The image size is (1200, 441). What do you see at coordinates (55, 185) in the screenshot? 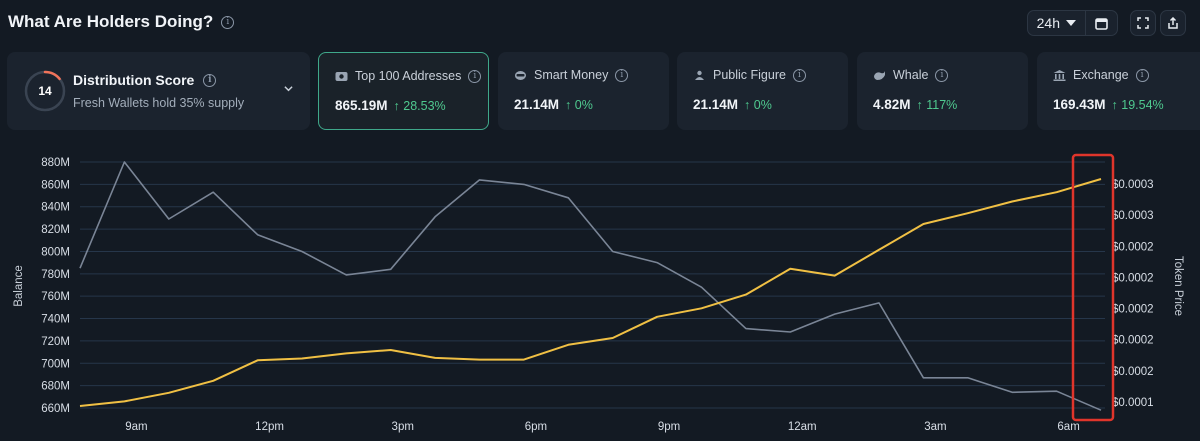
I see `y-tick-label: 860M` at bounding box center [55, 185].